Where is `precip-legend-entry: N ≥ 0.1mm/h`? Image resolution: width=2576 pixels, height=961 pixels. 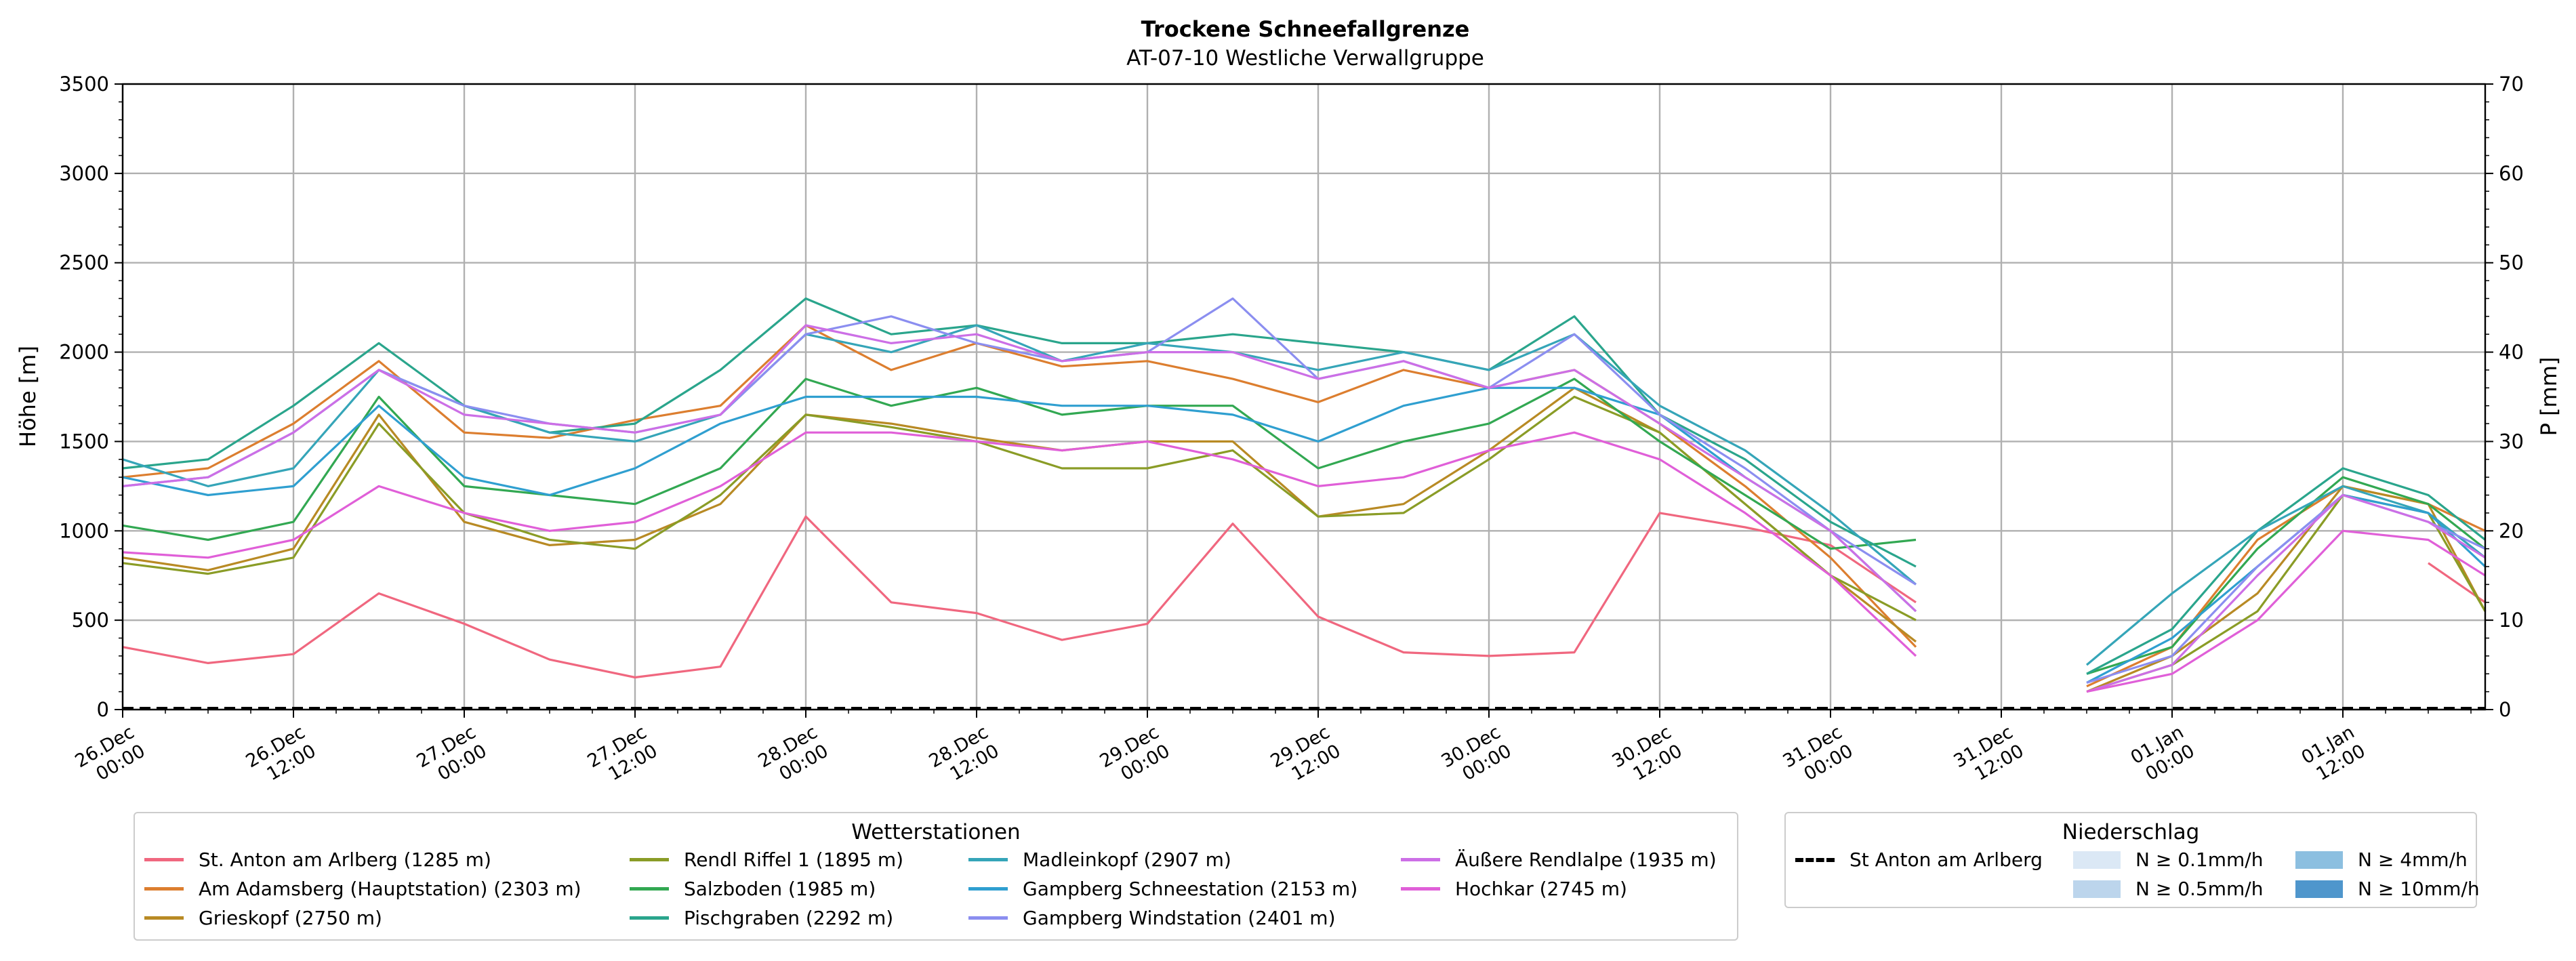
precip-legend-entry: N ≥ 0.1mm/h is located at coordinates (2168, 859).